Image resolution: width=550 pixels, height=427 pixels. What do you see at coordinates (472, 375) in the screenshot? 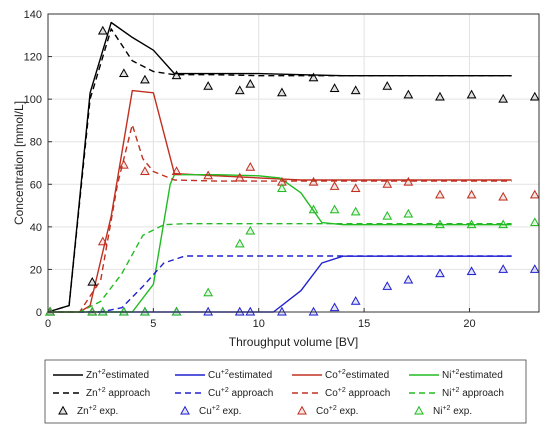
I see `legend-ni-estimated-label: Ni+2estimated` at bounding box center [472, 375].